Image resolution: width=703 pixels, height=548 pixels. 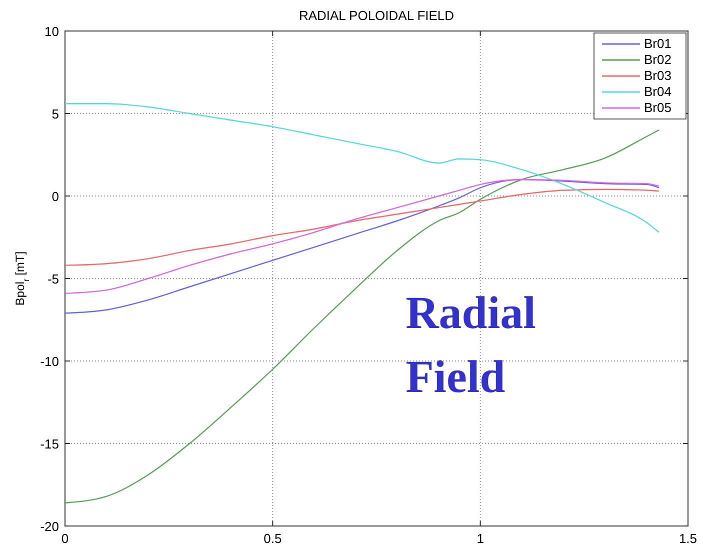 What do you see at coordinates (55, 196) in the screenshot?
I see `y-tick-label: 0` at bounding box center [55, 196].